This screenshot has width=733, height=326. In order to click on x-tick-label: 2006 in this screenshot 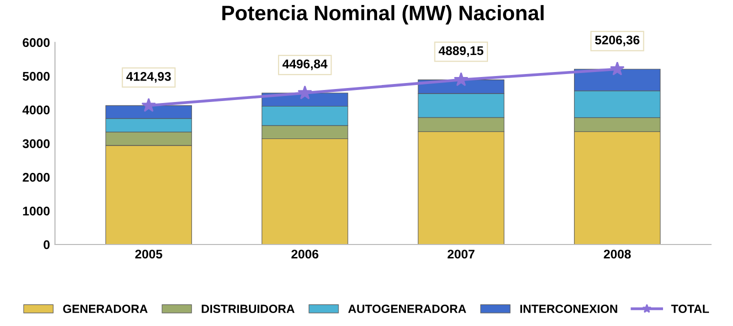, I will do `click(304, 254)`.